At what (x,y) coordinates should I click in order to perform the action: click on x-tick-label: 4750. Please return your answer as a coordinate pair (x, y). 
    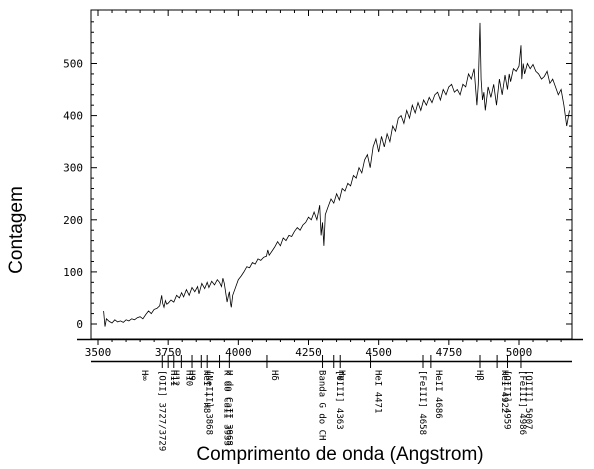
    Looking at the image, I should click on (449, 352).